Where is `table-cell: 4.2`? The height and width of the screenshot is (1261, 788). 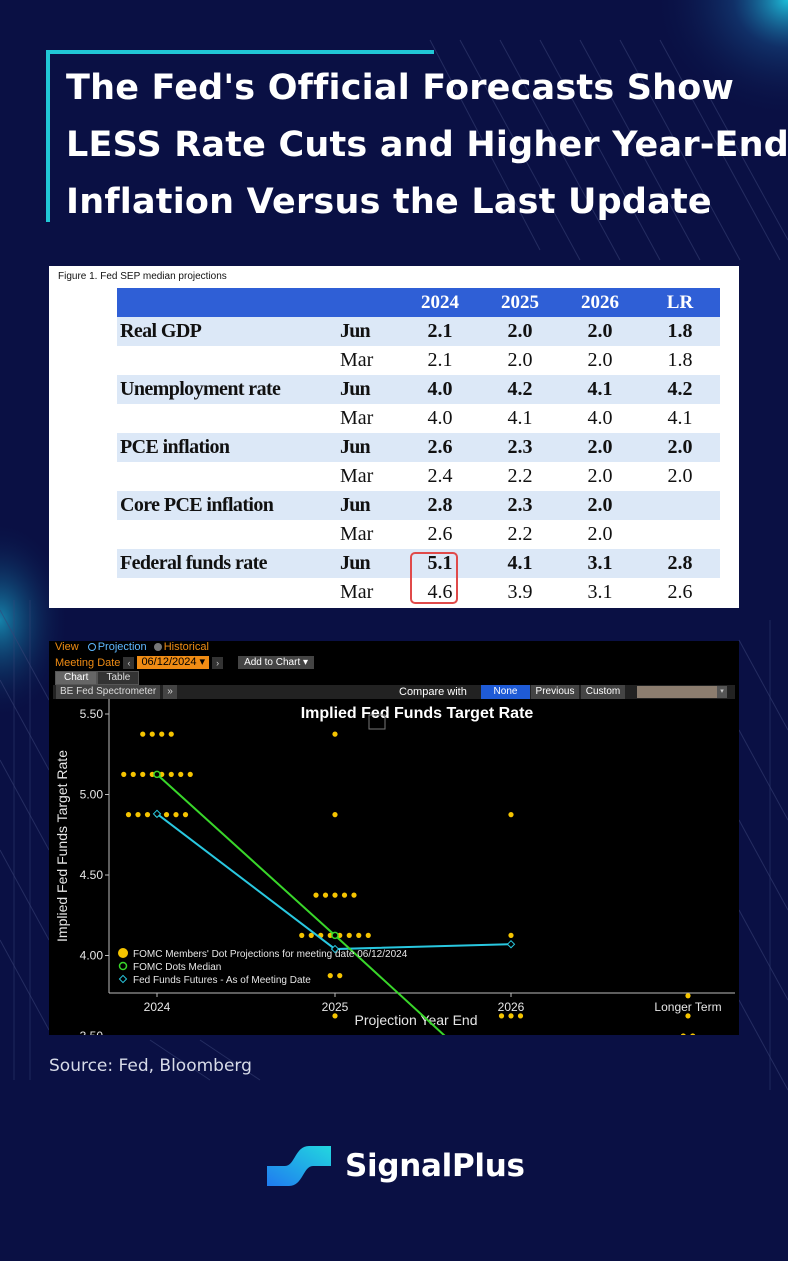
table-cell: 4.2 is located at coordinates (520, 389).